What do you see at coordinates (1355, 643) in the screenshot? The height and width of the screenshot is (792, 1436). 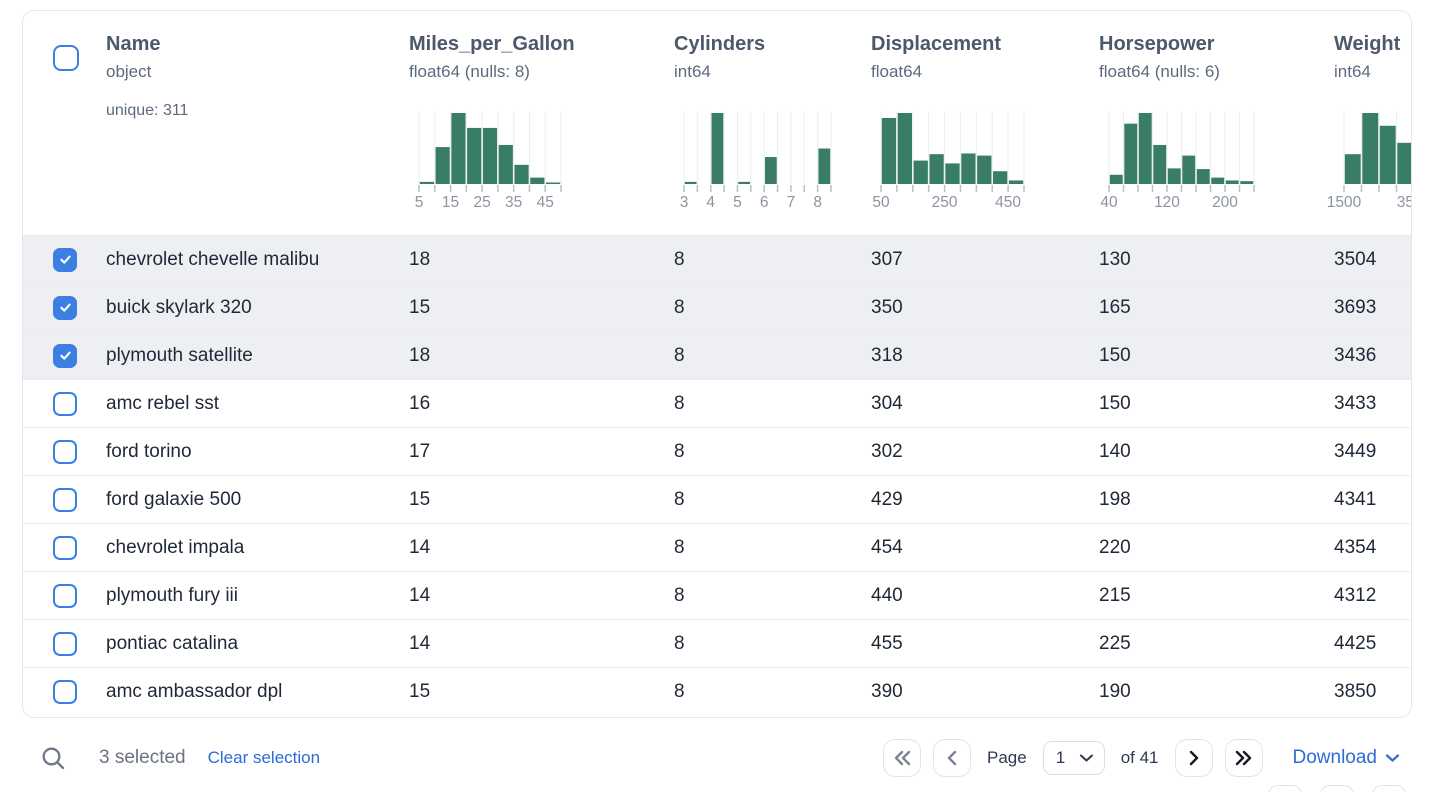 I see `cell-weight: 4425` at bounding box center [1355, 643].